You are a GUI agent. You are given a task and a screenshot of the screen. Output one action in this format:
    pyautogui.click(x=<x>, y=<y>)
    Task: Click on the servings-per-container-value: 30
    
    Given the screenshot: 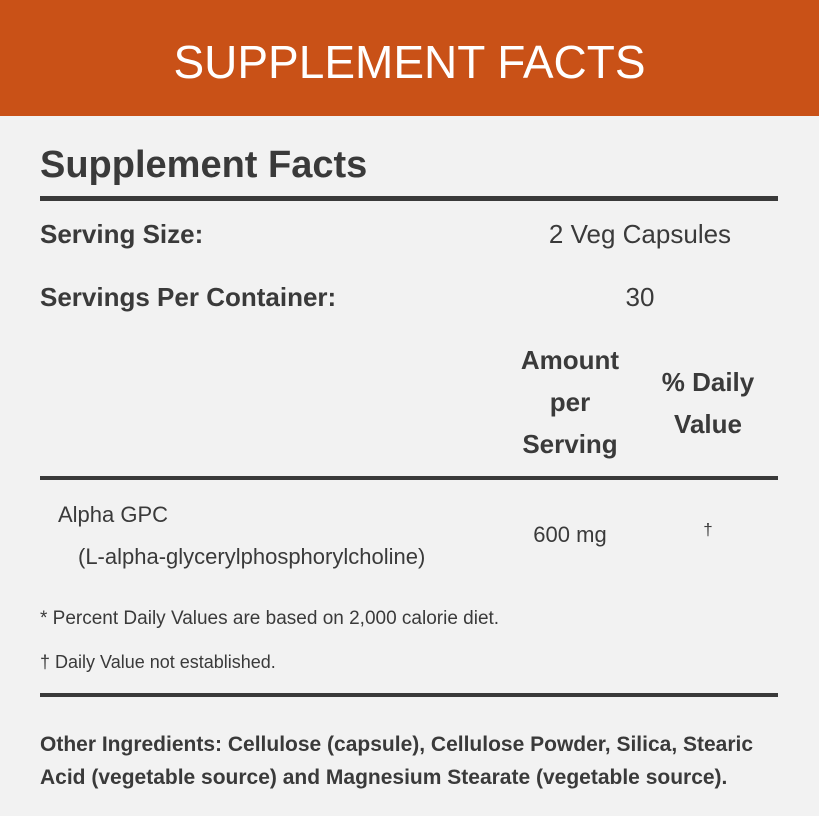 What is the action you would take?
    pyautogui.click(x=640, y=297)
    